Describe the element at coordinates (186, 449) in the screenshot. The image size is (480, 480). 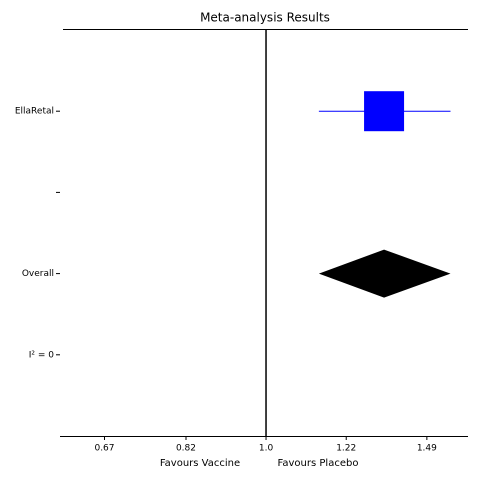
I see `x-tick-label: 0.82` at that location.